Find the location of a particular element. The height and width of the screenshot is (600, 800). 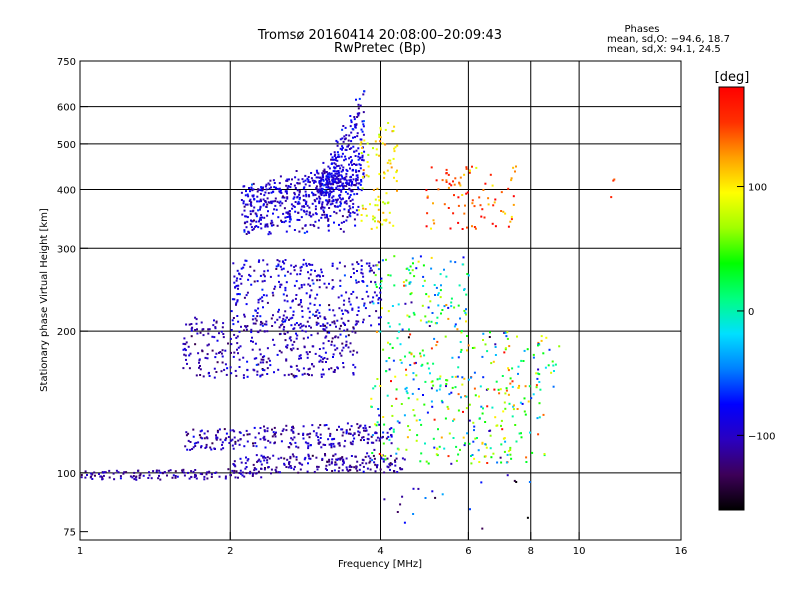

y-tick-label: 200 is located at coordinates (66, 332).